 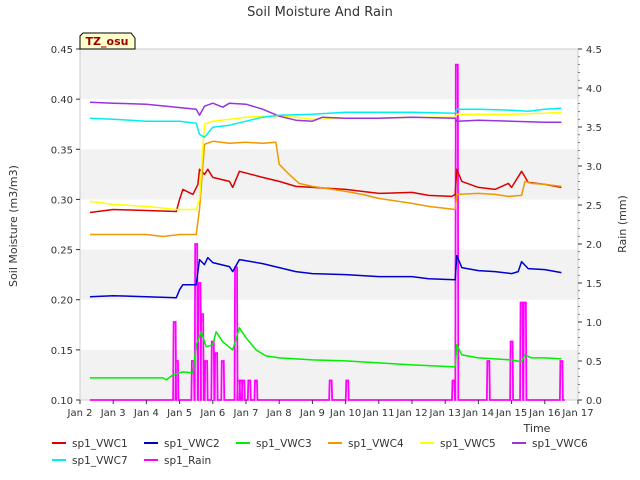 I want to click on legend-label: sp1_VWC2, so click(x=192, y=444).